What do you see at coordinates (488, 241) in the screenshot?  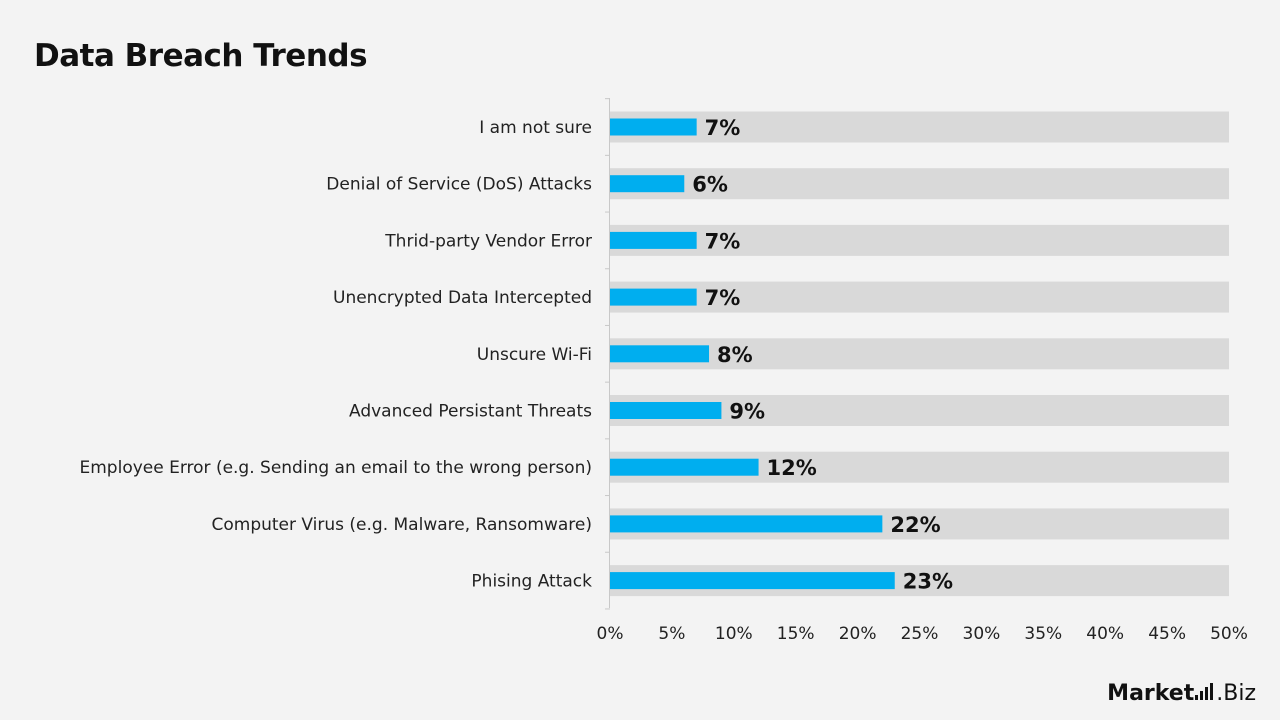 I see `category-label: Thrid-party Vendor Error` at bounding box center [488, 241].